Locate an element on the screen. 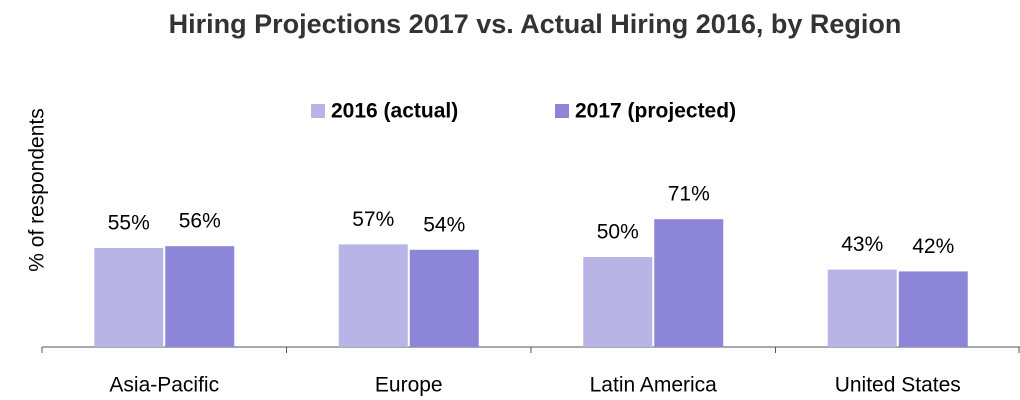  legend-label: 2016 (actual) is located at coordinates (394, 111).